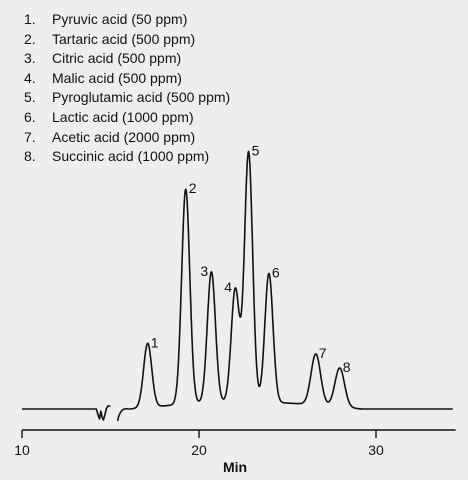 This screenshot has width=468, height=480. I want to click on legend-item: 7. Acetic acid (2000 ppm), so click(127, 138).